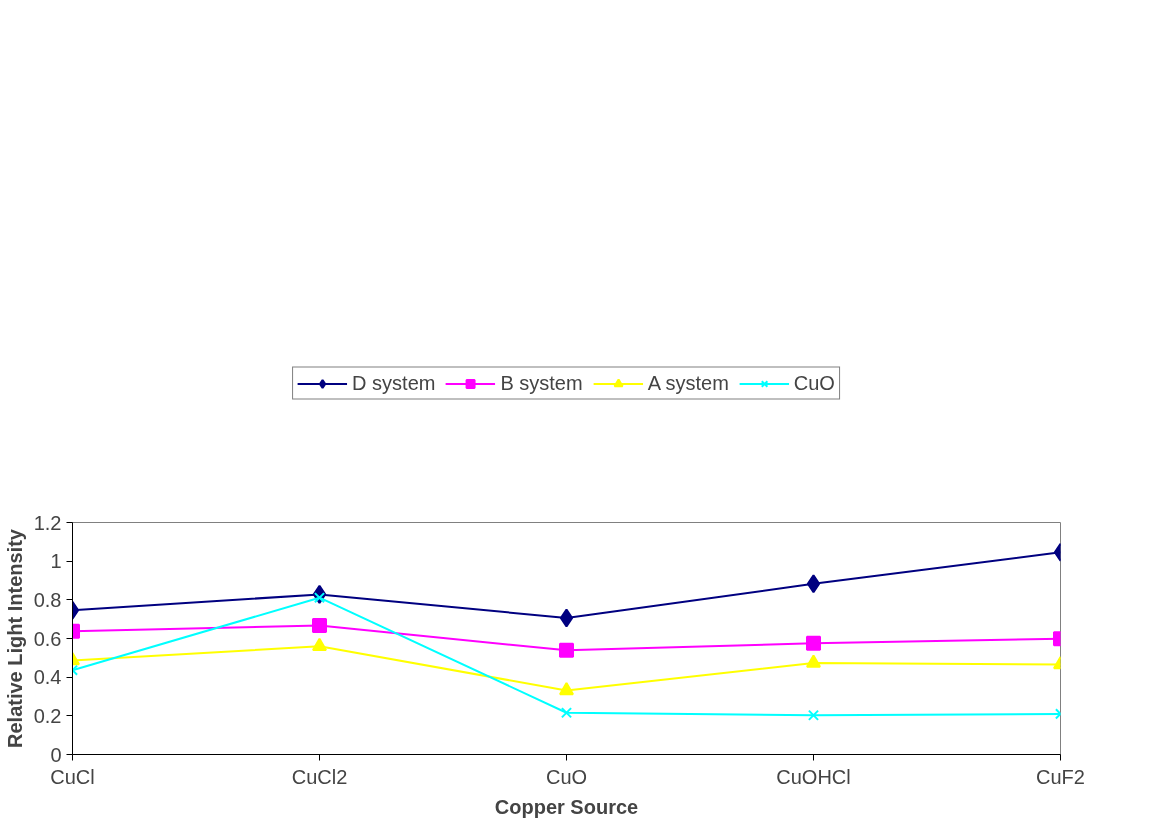  Describe the element at coordinates (1060, 776) in the screenshot. I see `x-tick-label: CuF2` at that location.